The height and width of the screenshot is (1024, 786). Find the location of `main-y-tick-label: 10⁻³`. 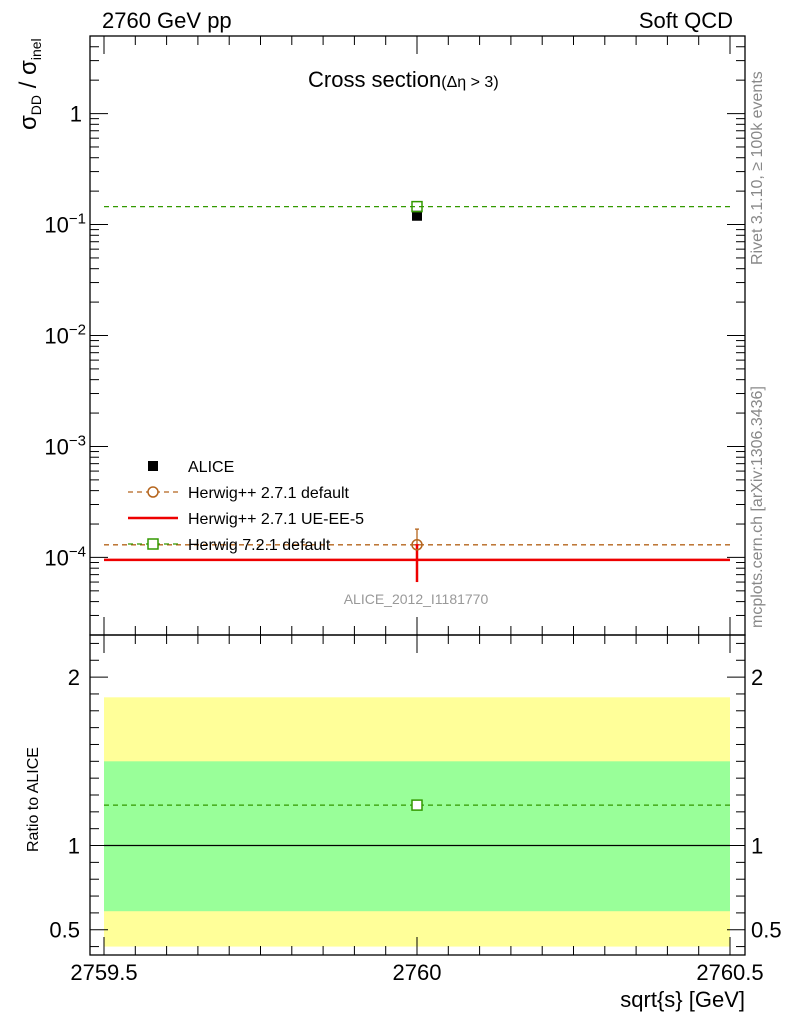

main-y-tick-label: 10⁻³ is located at coordinates (65, 445).